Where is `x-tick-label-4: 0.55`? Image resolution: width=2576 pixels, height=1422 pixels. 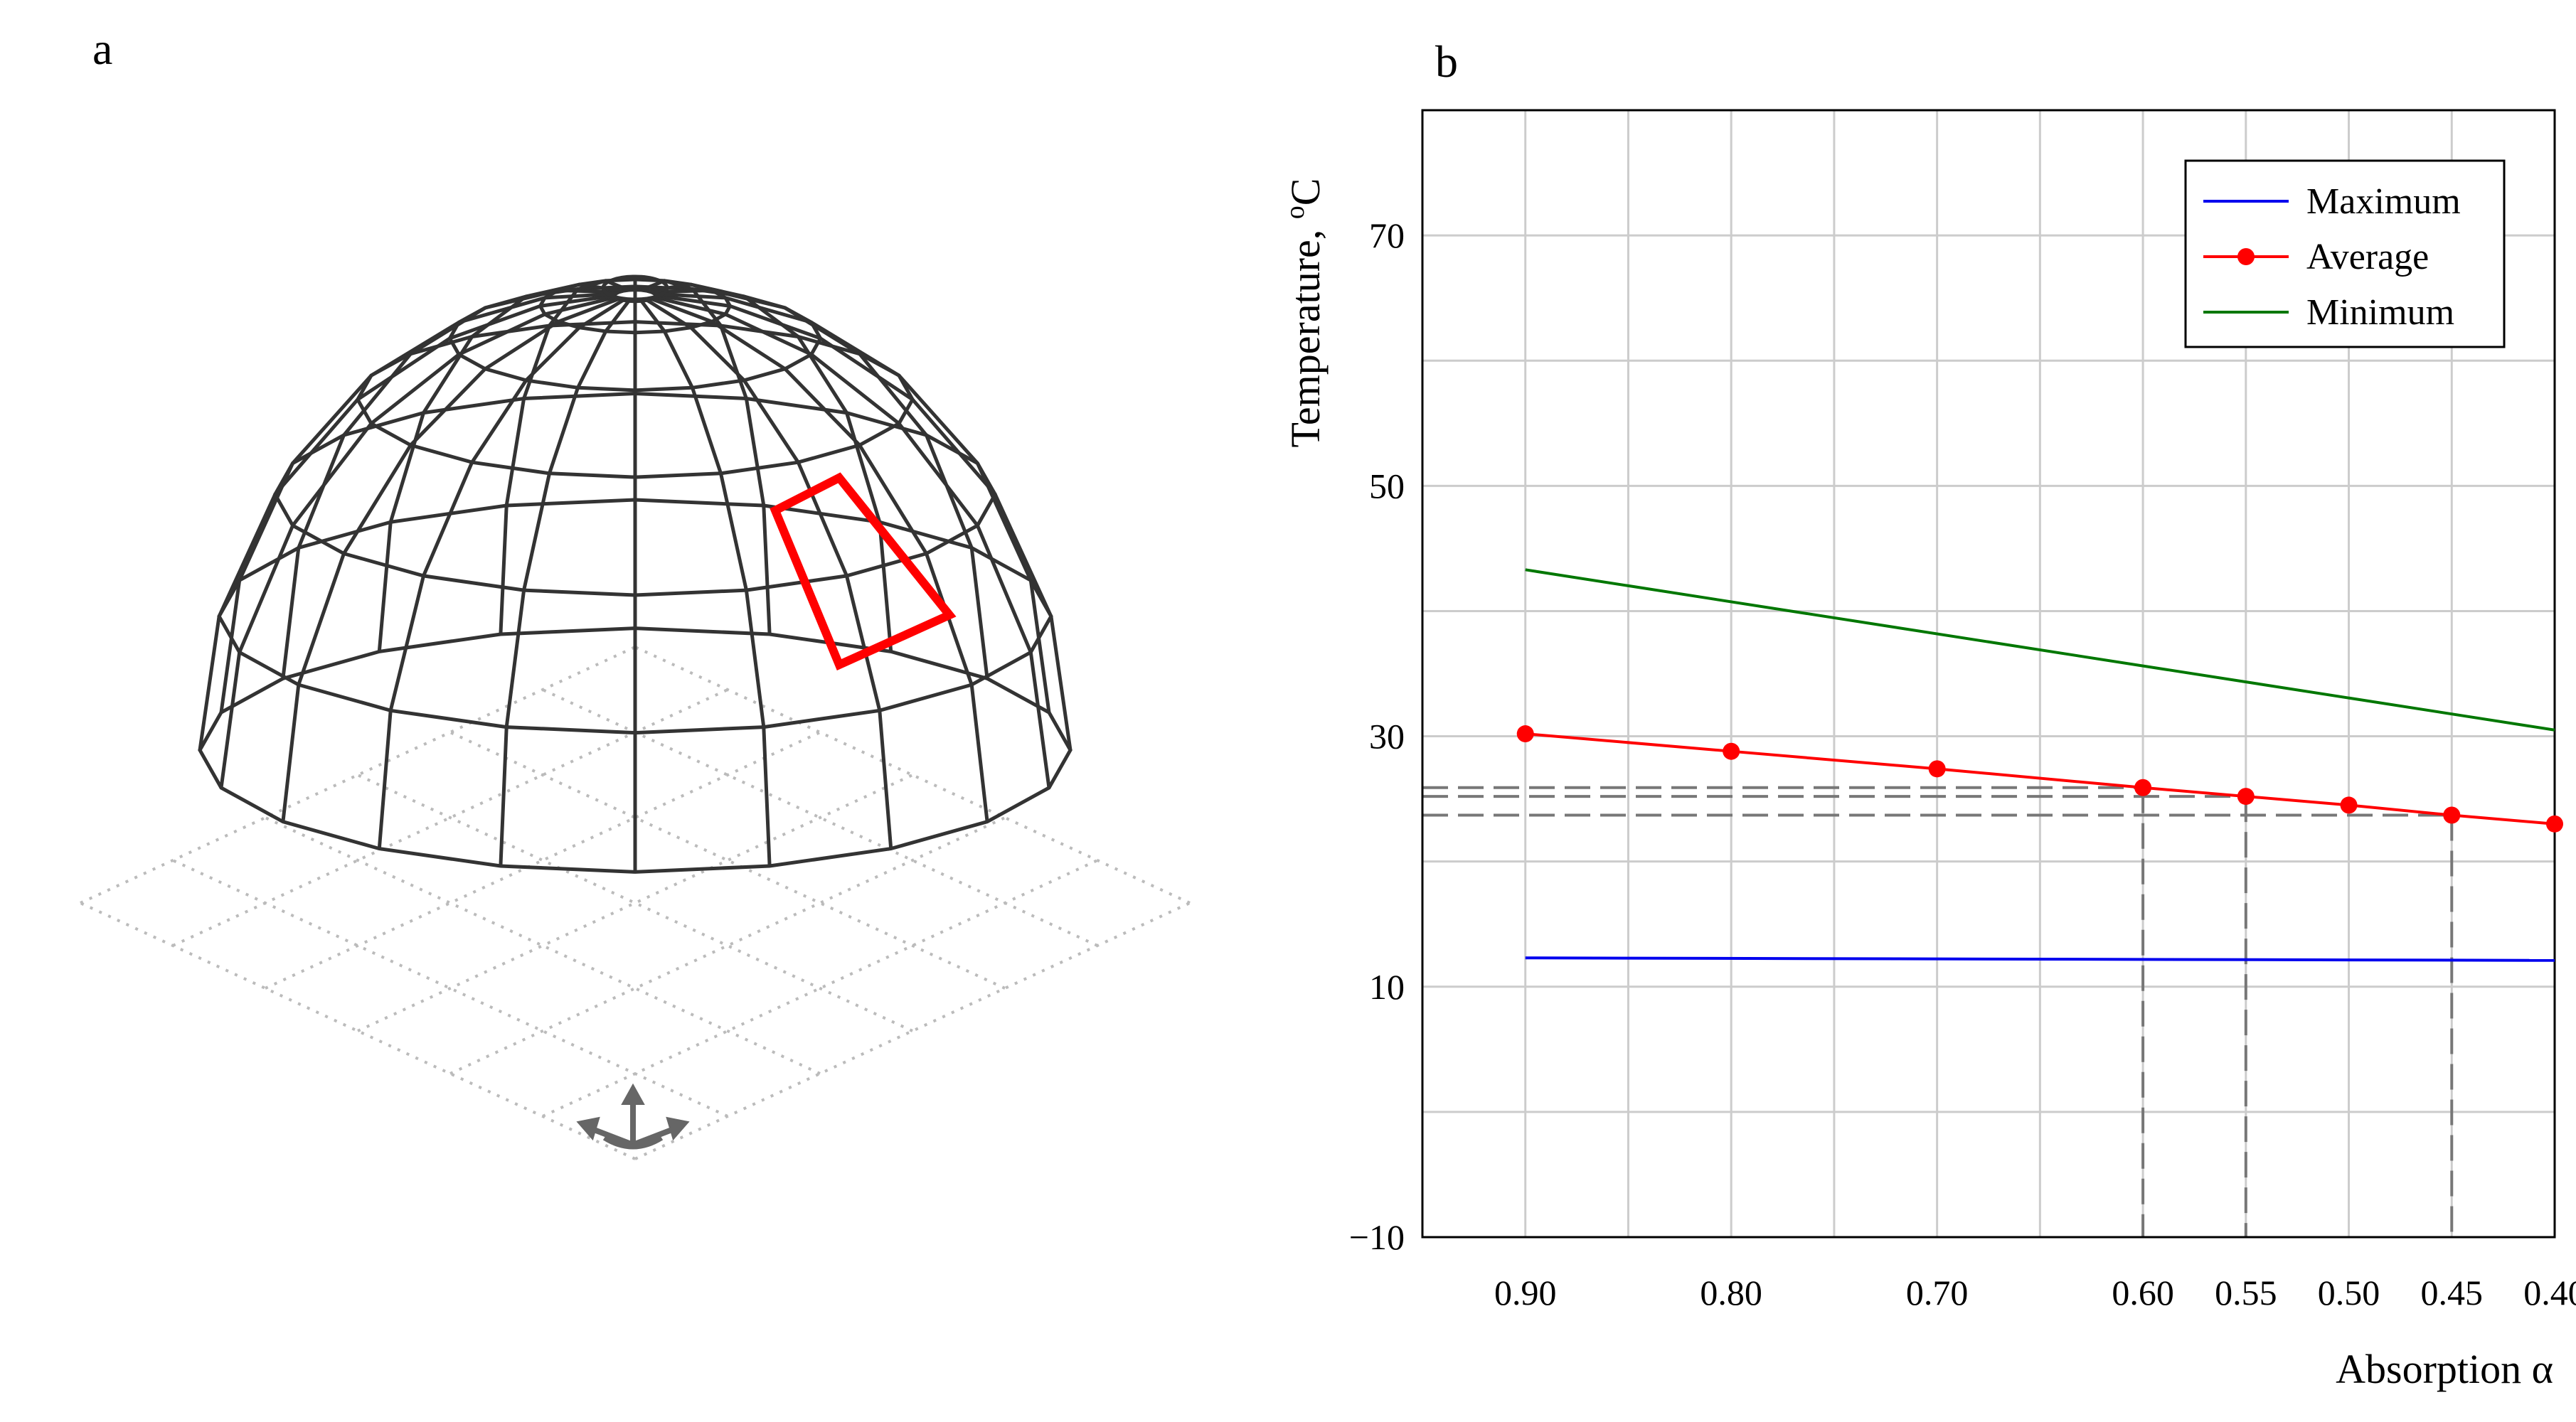
x-tick-label-4: 0.55 is located at coordinates (2246, 1293).